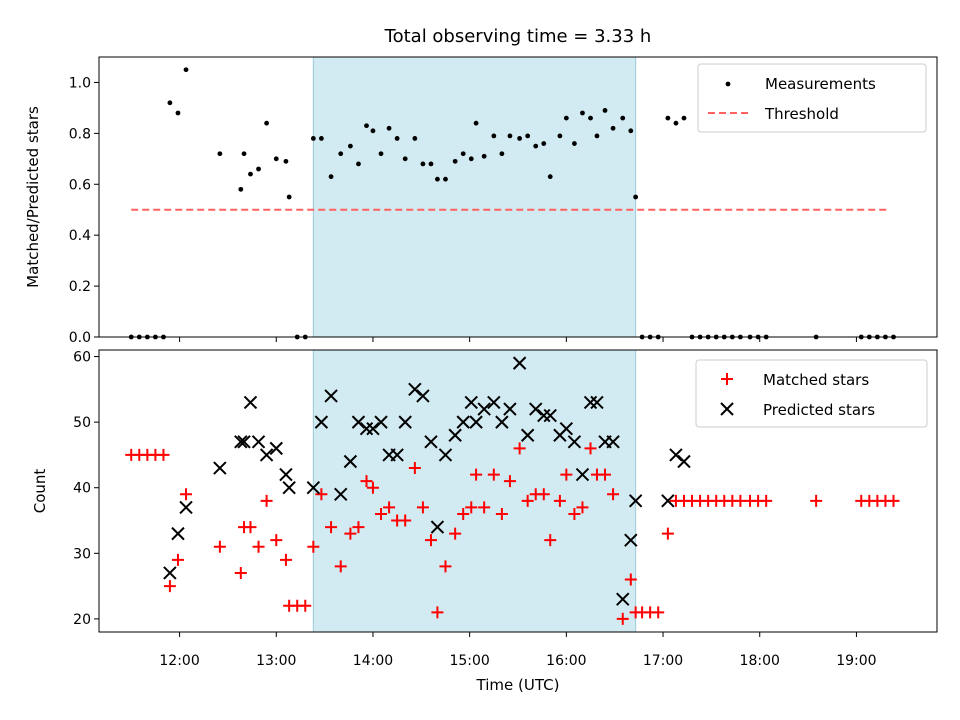  I want to click on top-y-axis-label: Matched/Predicted stars, so click(33, 197).